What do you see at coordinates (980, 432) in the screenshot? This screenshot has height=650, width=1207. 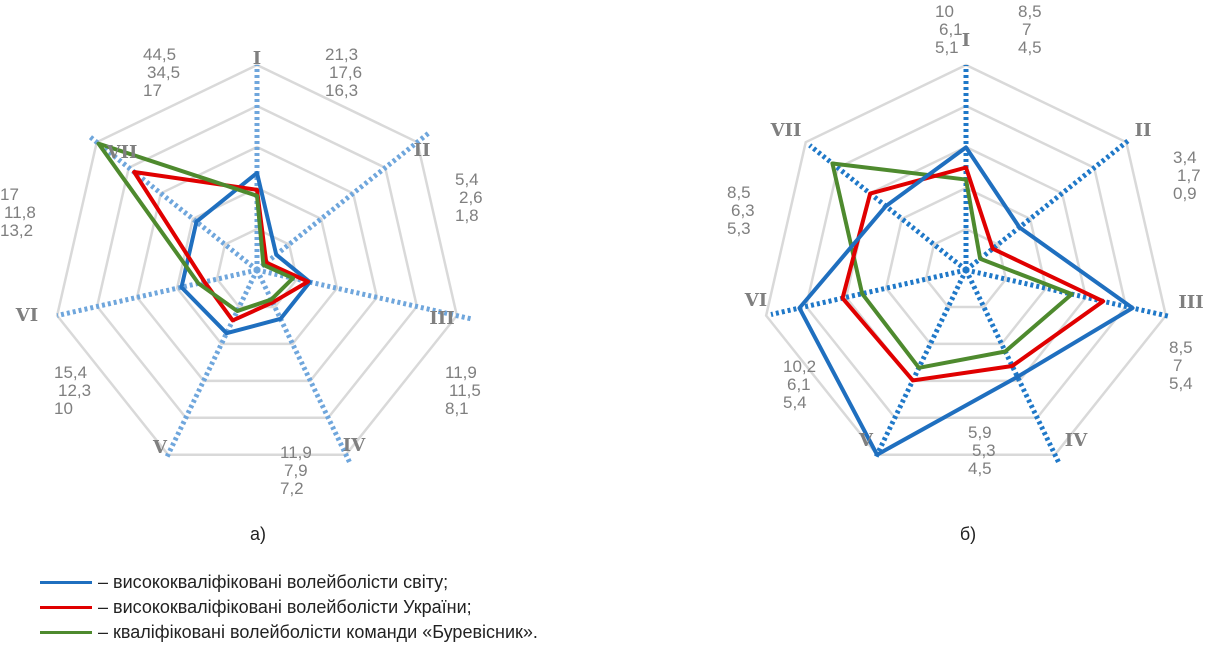 I see `value-label: 5,9` at bounding box center [980, 432].